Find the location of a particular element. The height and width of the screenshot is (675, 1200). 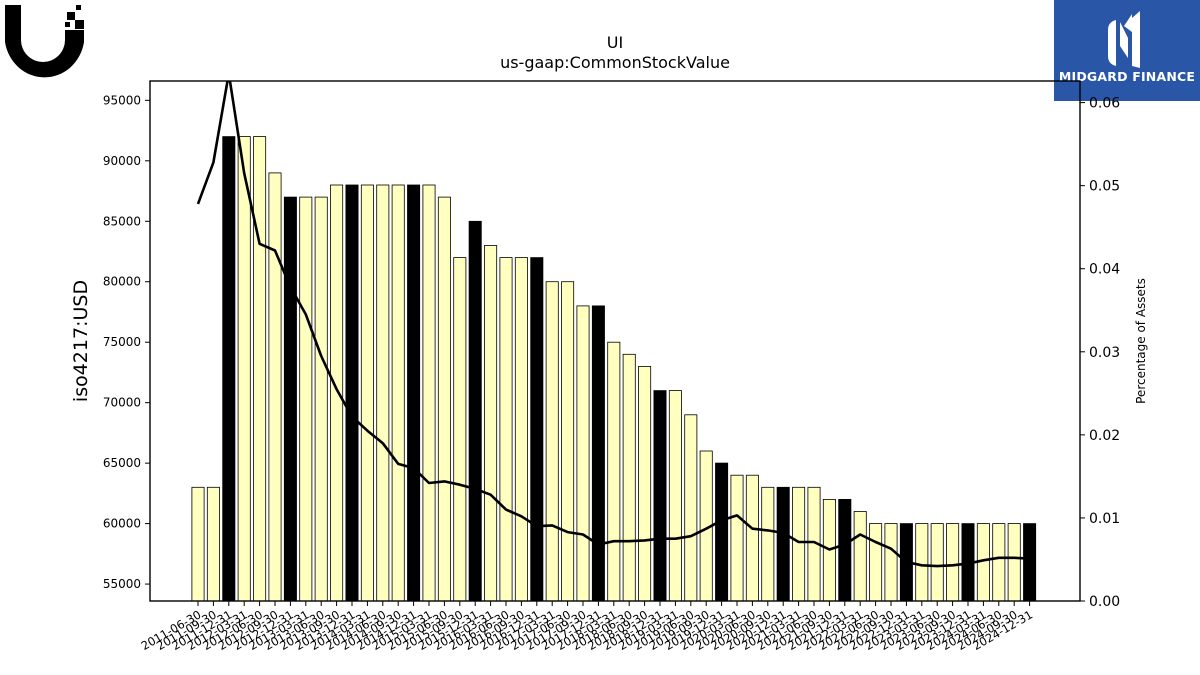

y-tick-label: 90000 is located at coordinates (122, 161).